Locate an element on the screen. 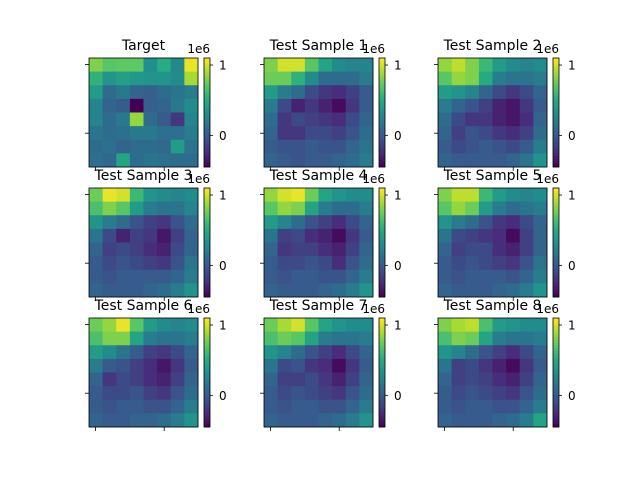  panel-8-frame is located at coordinates (318, 372).